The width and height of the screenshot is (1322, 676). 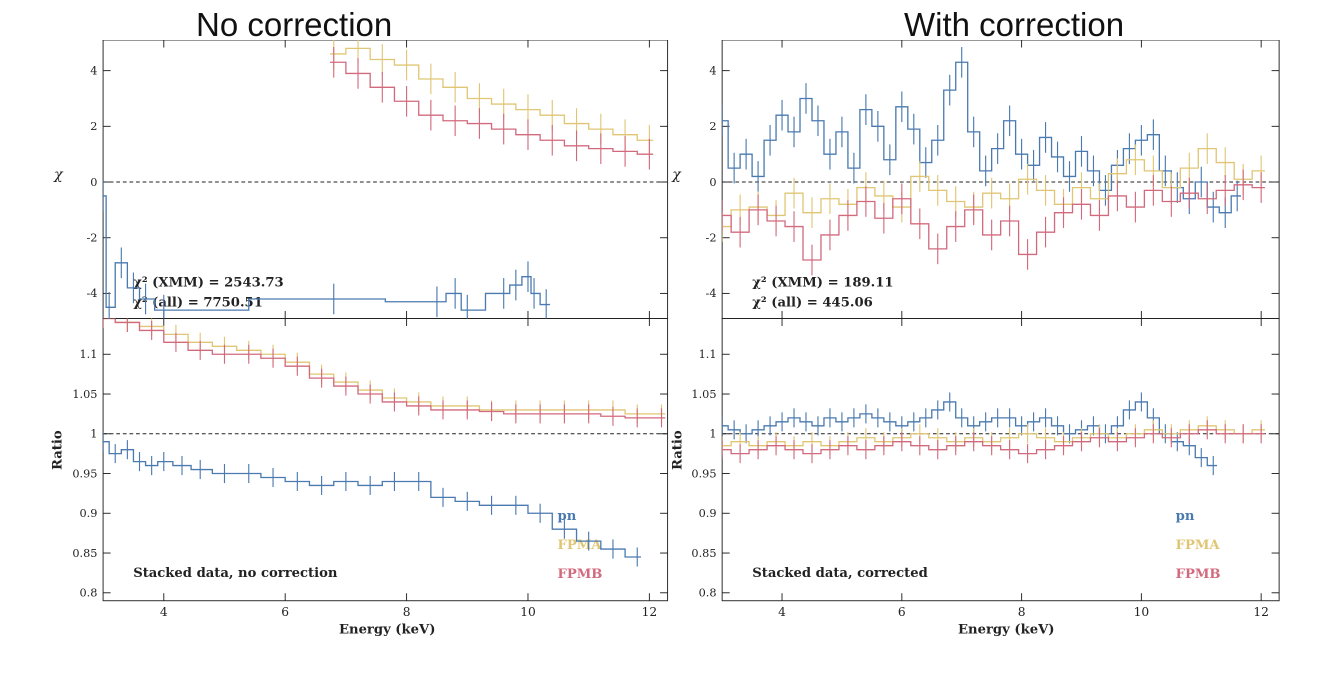 I want to click on chi2-xmm-right: χ² (XMM) = 189.11, so click(x=822, y=282).